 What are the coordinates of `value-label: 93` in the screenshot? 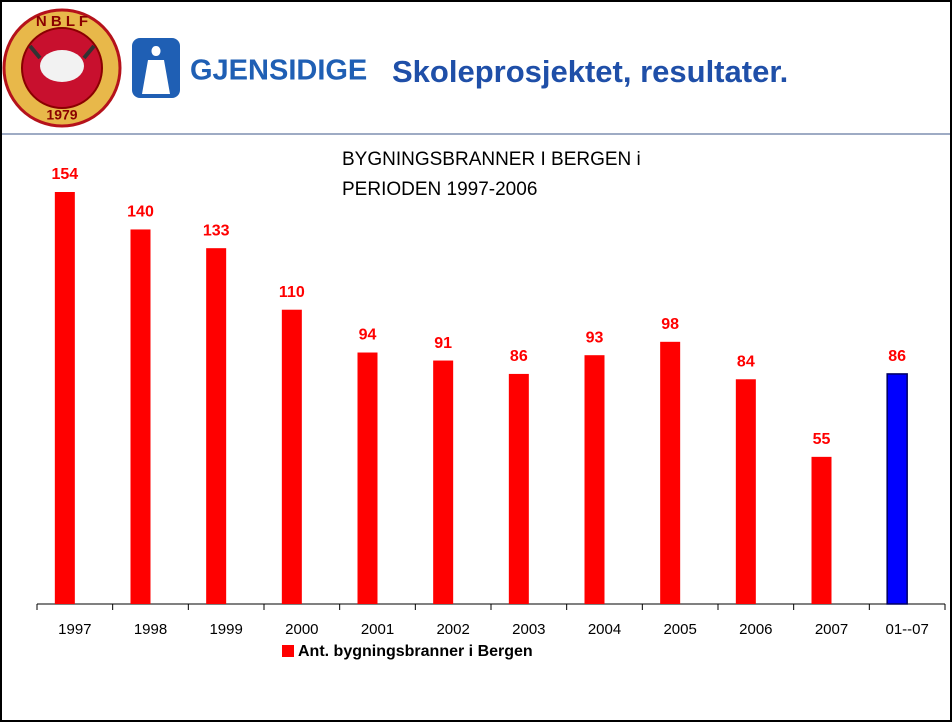 It's located at (595, 337).